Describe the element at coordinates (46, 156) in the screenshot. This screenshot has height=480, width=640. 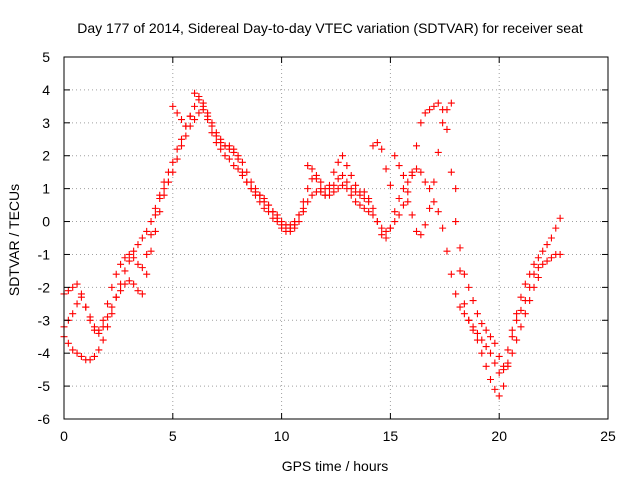
I see `y-tick-label: 2` at that location.